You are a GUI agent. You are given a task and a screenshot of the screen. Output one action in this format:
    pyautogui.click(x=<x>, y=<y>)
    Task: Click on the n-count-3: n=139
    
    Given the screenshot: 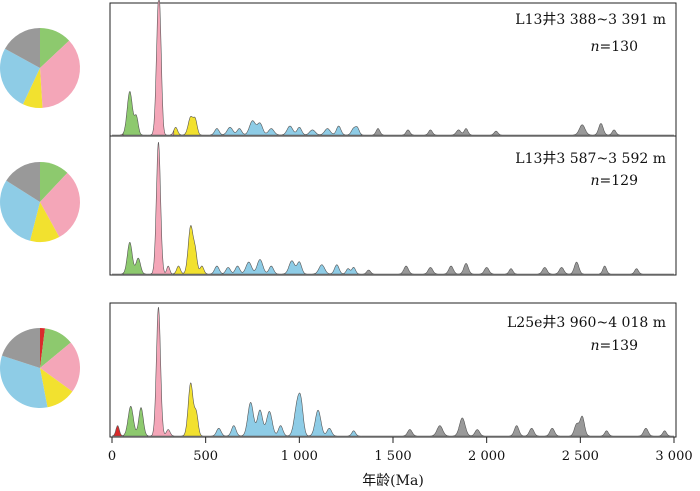 What is the action you would take?
    pyautogui.click(x=614, y=346)
    